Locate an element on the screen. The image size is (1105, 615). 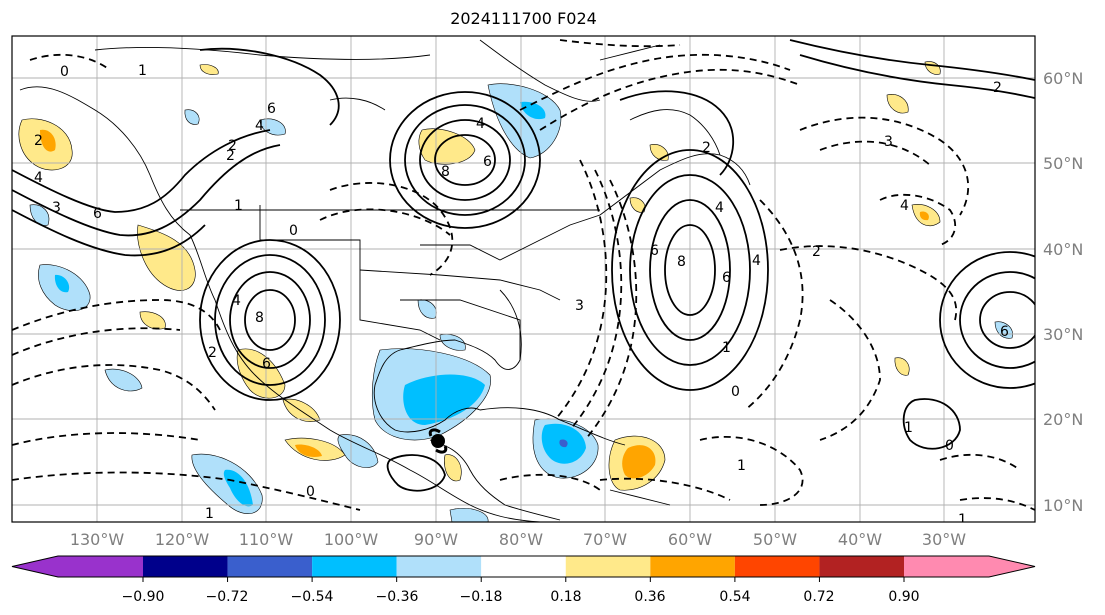
colorbar is located at coordinates (523, 568).